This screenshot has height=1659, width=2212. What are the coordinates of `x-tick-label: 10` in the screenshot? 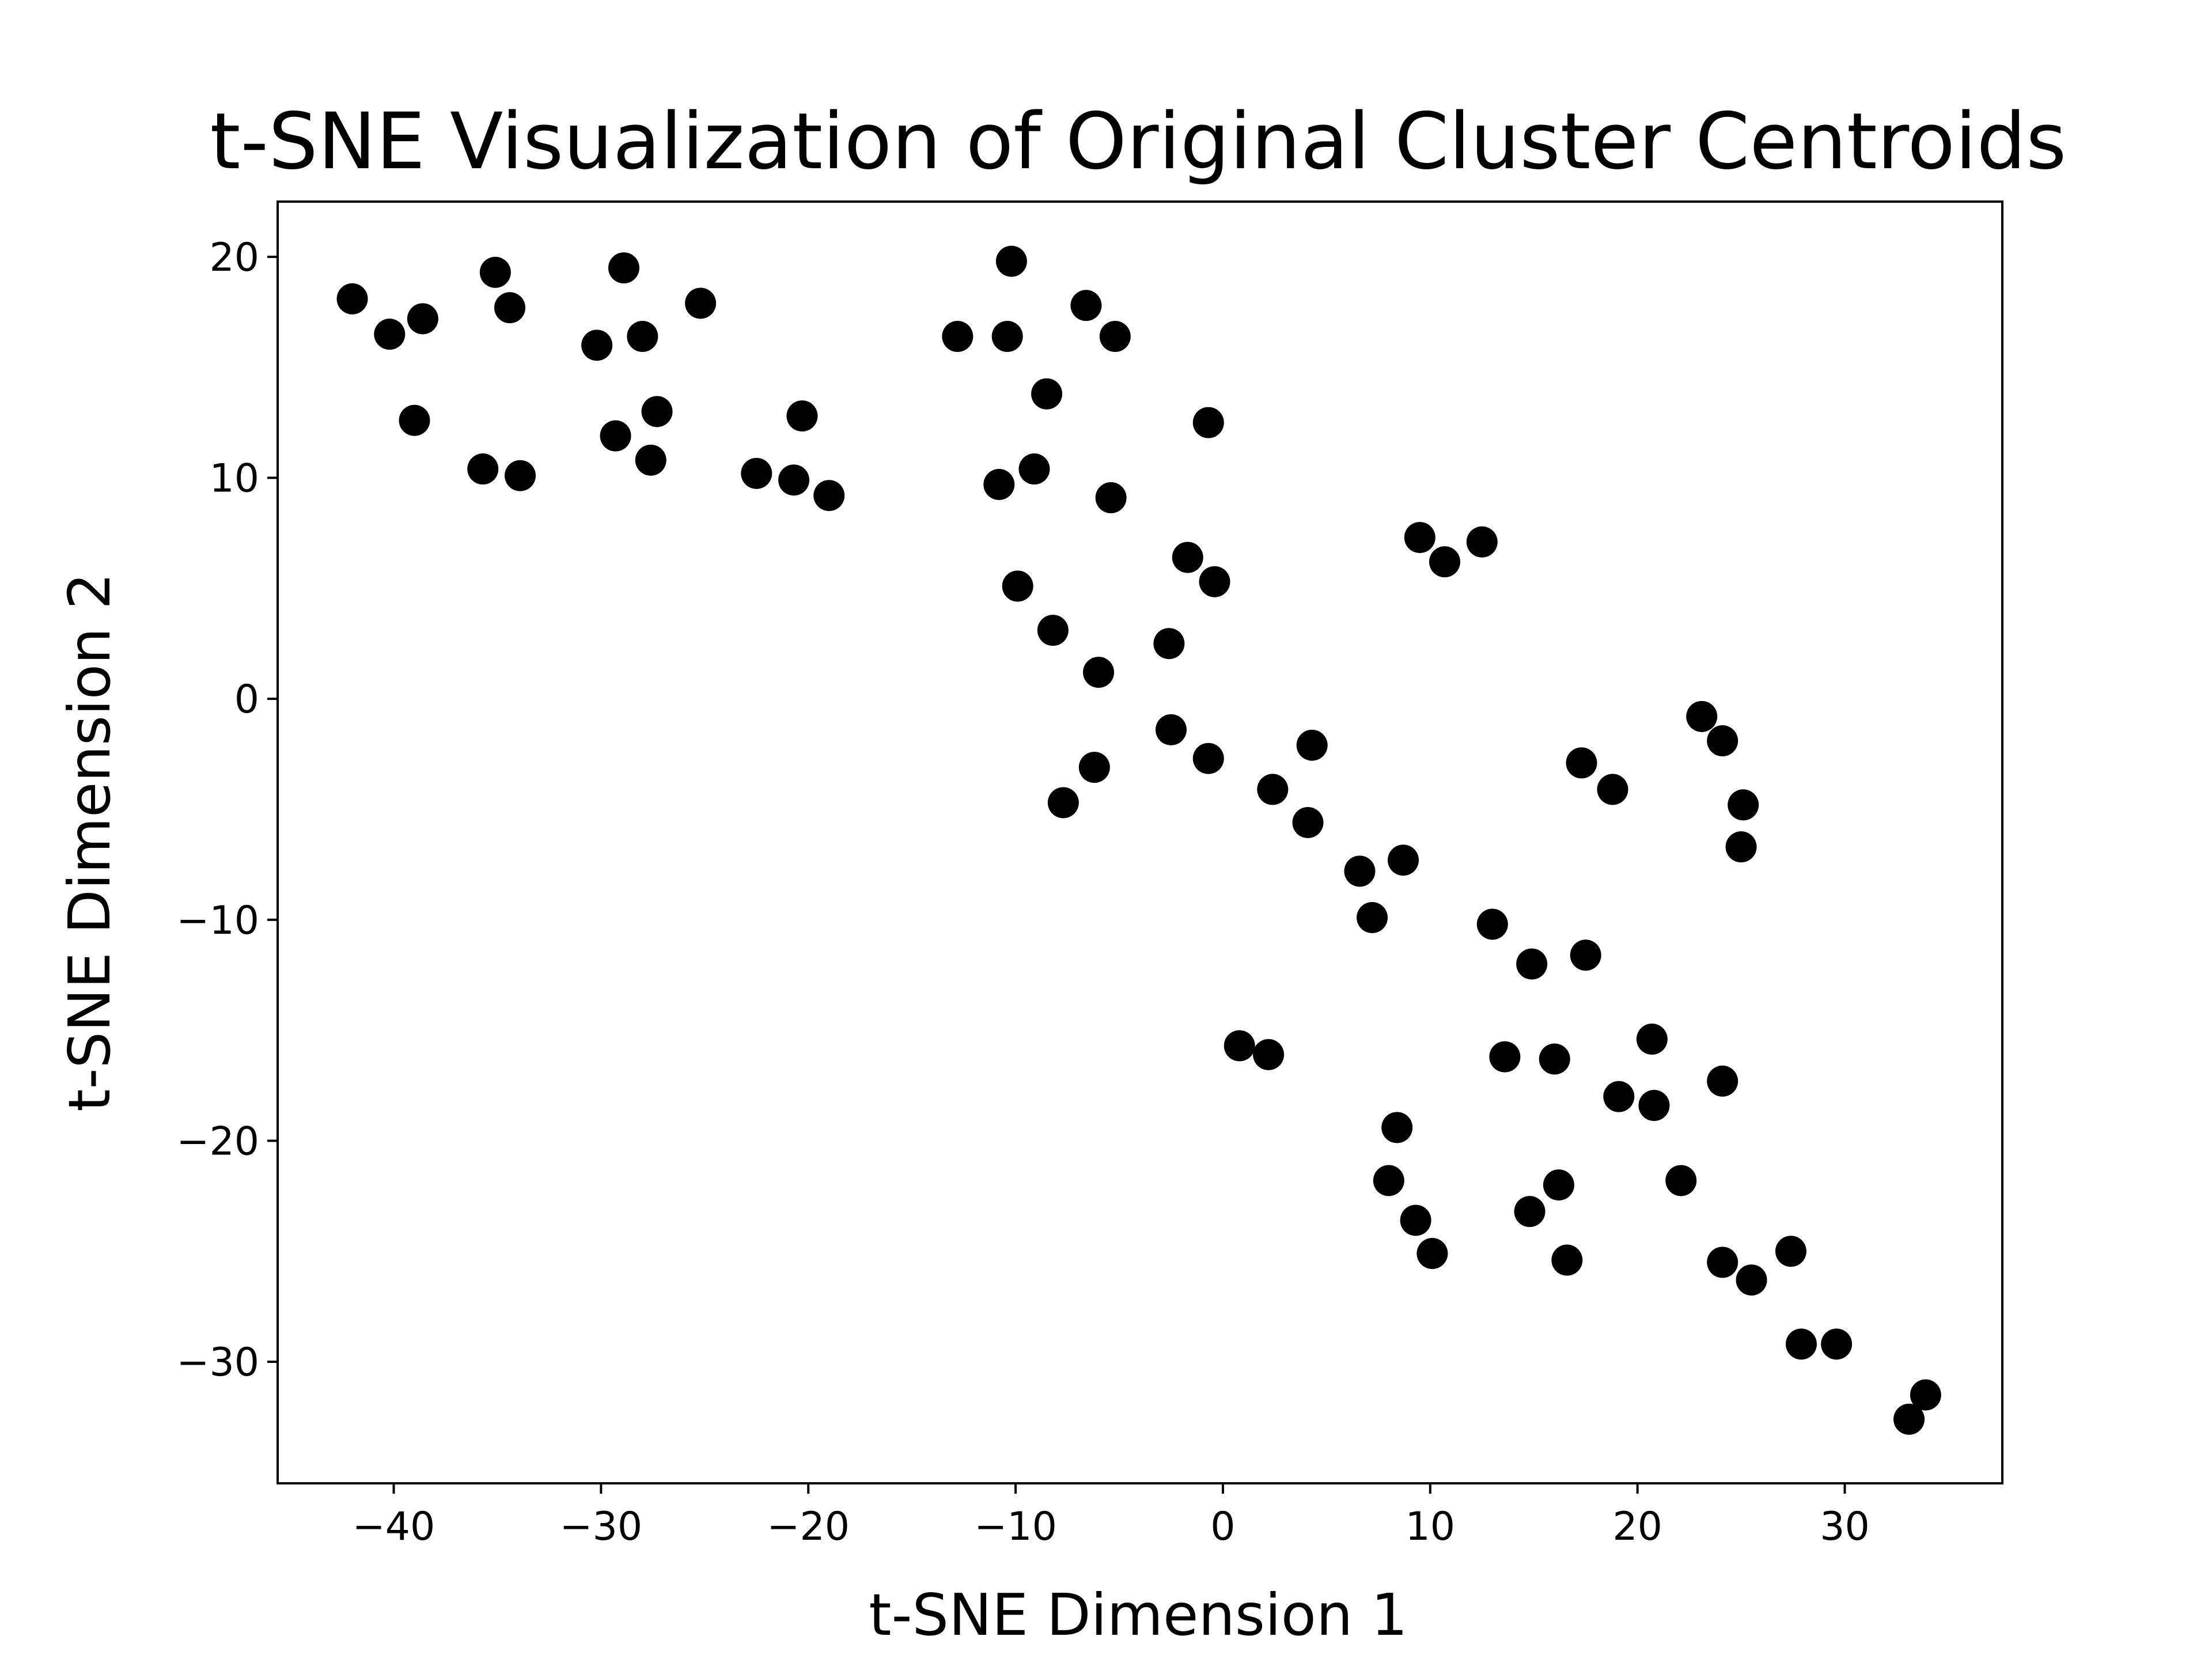 It's located at (1431, 1527).